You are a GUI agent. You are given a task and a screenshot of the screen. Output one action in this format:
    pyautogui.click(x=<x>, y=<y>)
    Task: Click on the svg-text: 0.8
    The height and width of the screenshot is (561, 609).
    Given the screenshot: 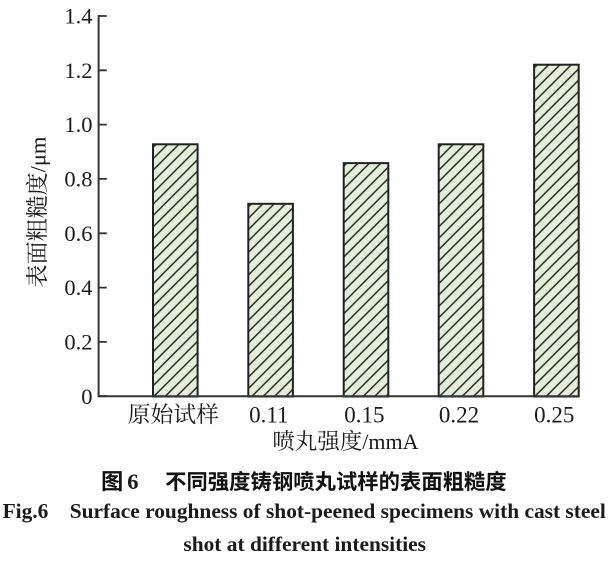 What is the action you would take?
    pyautogui.click(x=78, y=179)
    